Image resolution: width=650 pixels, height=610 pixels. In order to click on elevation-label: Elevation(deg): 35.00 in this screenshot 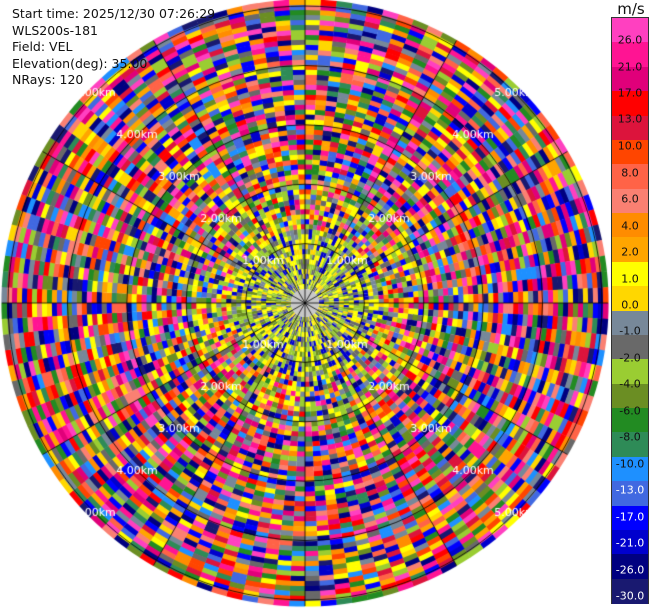, I will do `click(80, 63)`.